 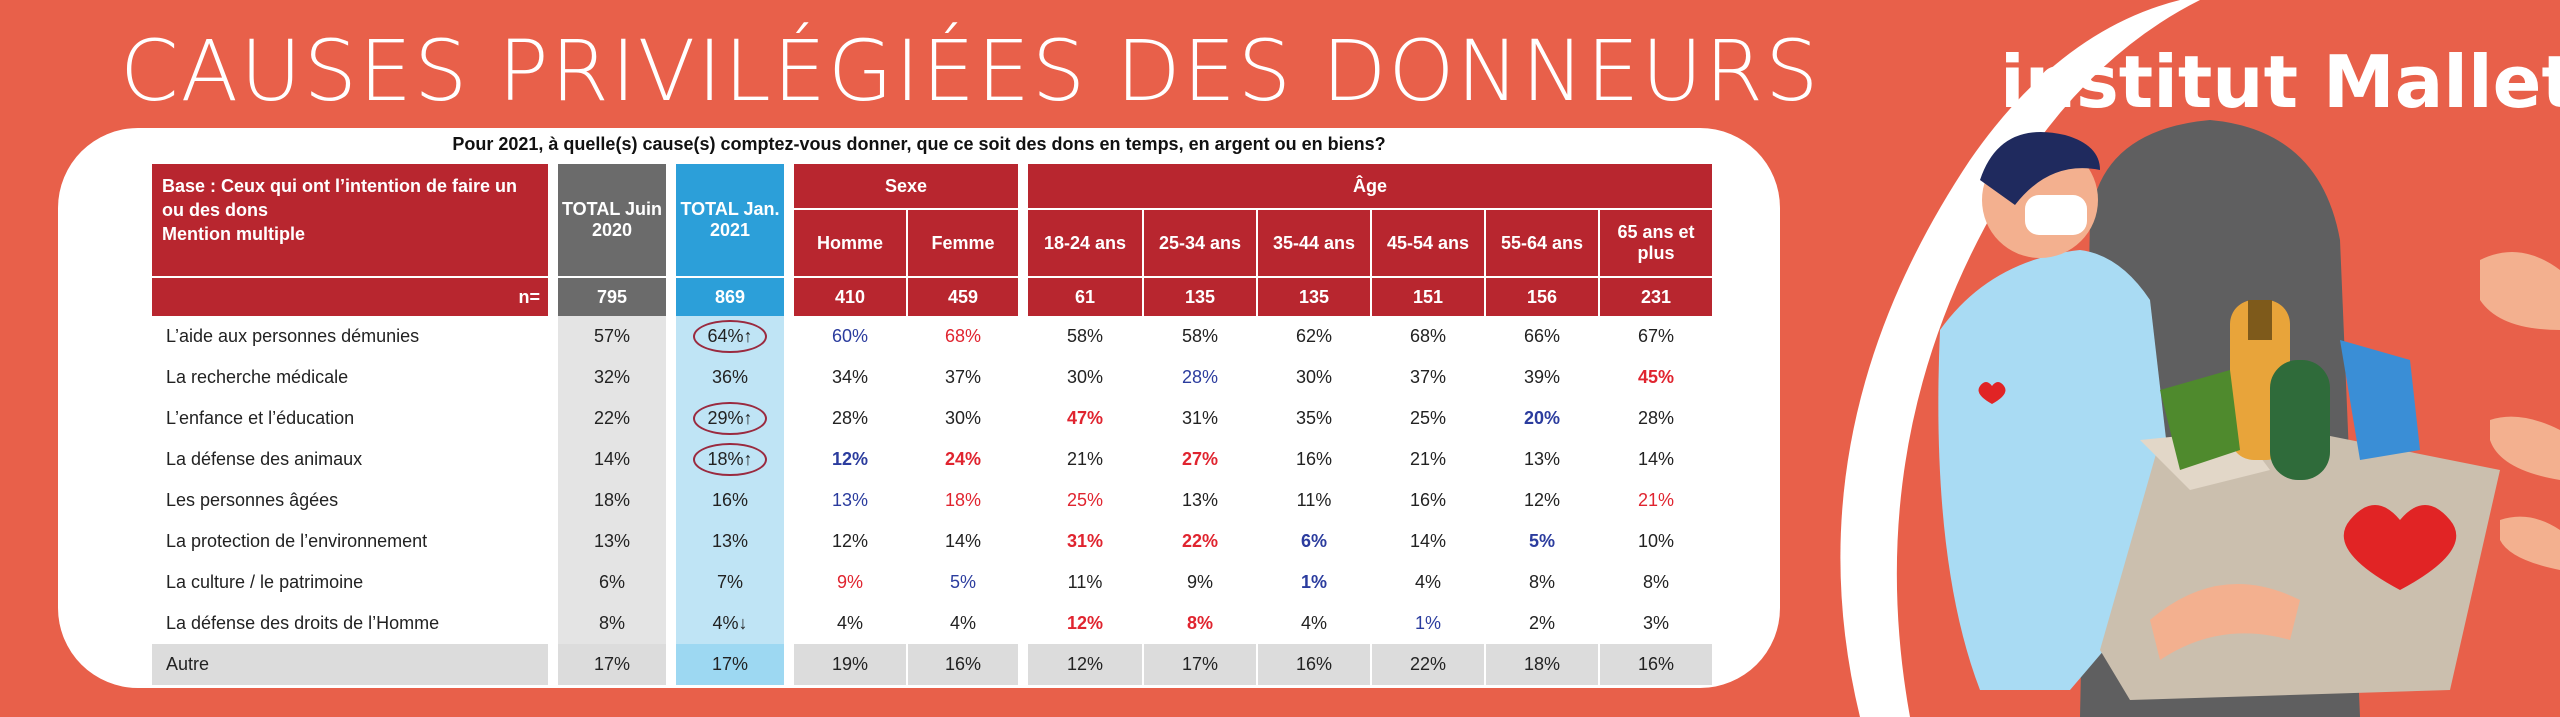 I want to click on table-cell: 1%, so click(x=1427, y=623).